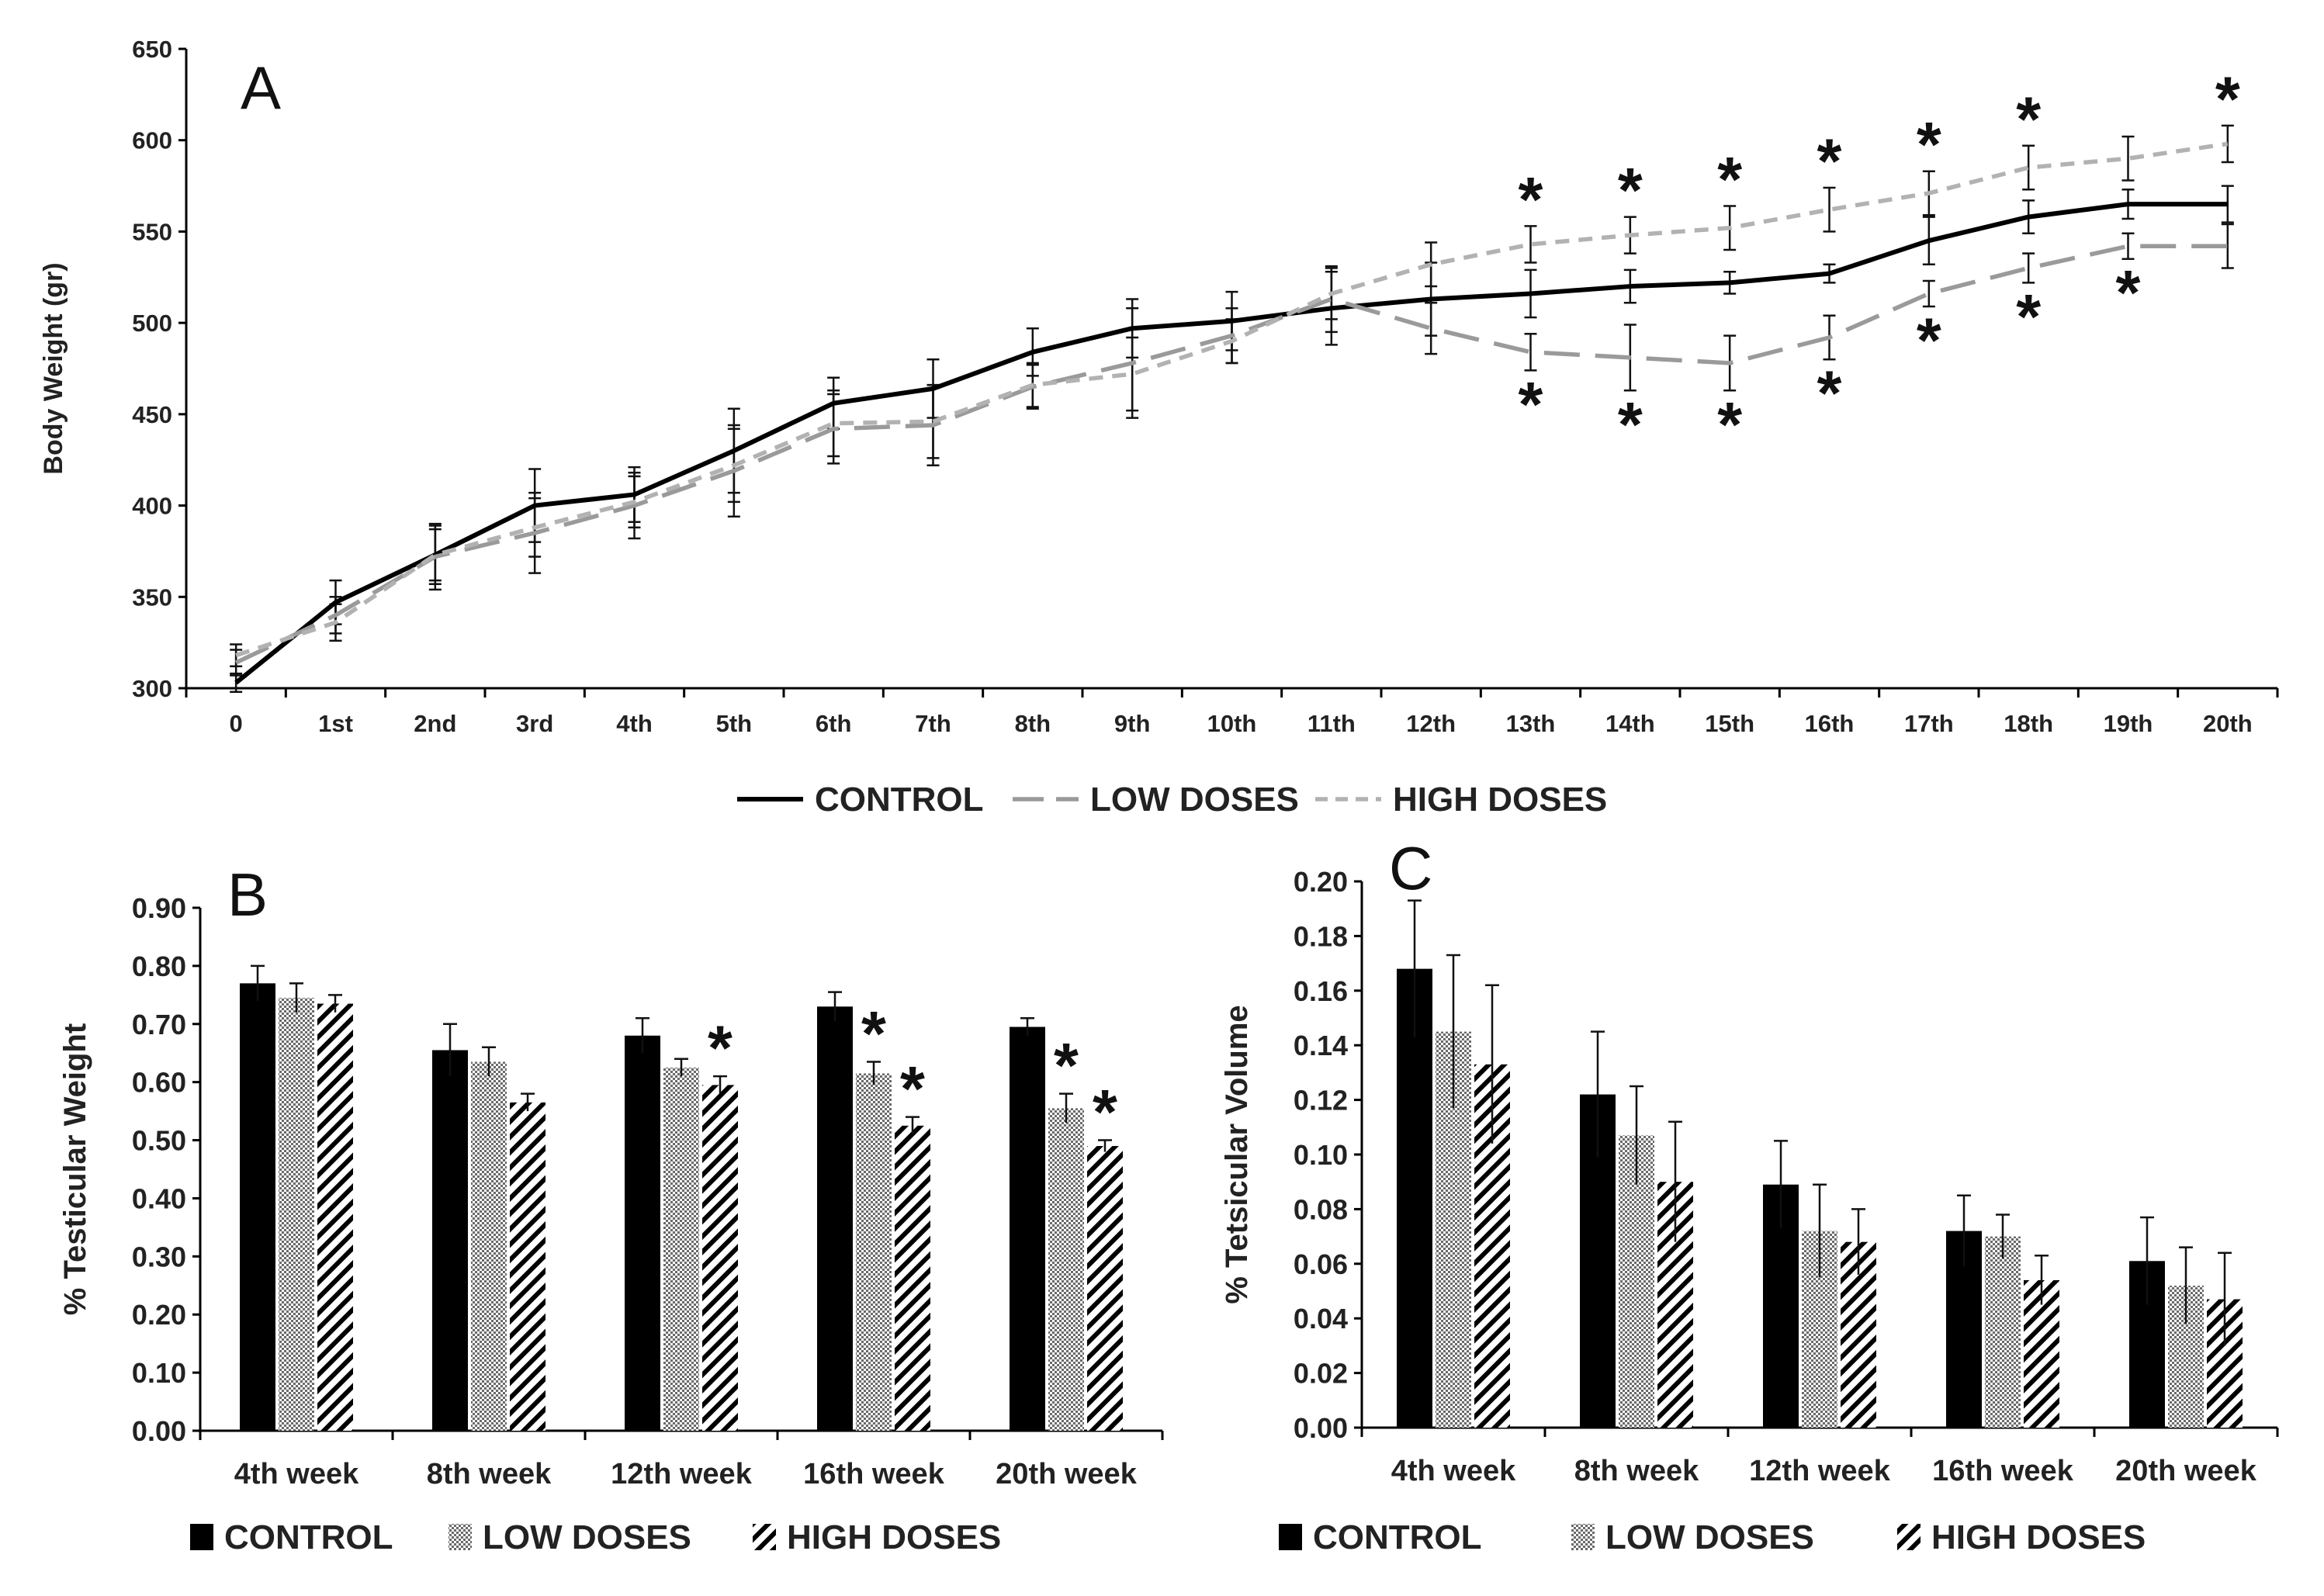 The image size is (2324, 1596). I want to click on panel-c-y-tick-label: 0.16, so click(1321, 991).